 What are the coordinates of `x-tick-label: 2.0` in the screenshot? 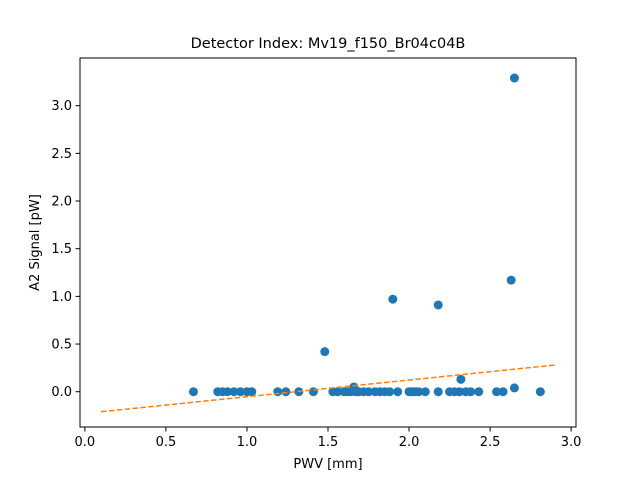 It's located at (409, 442).